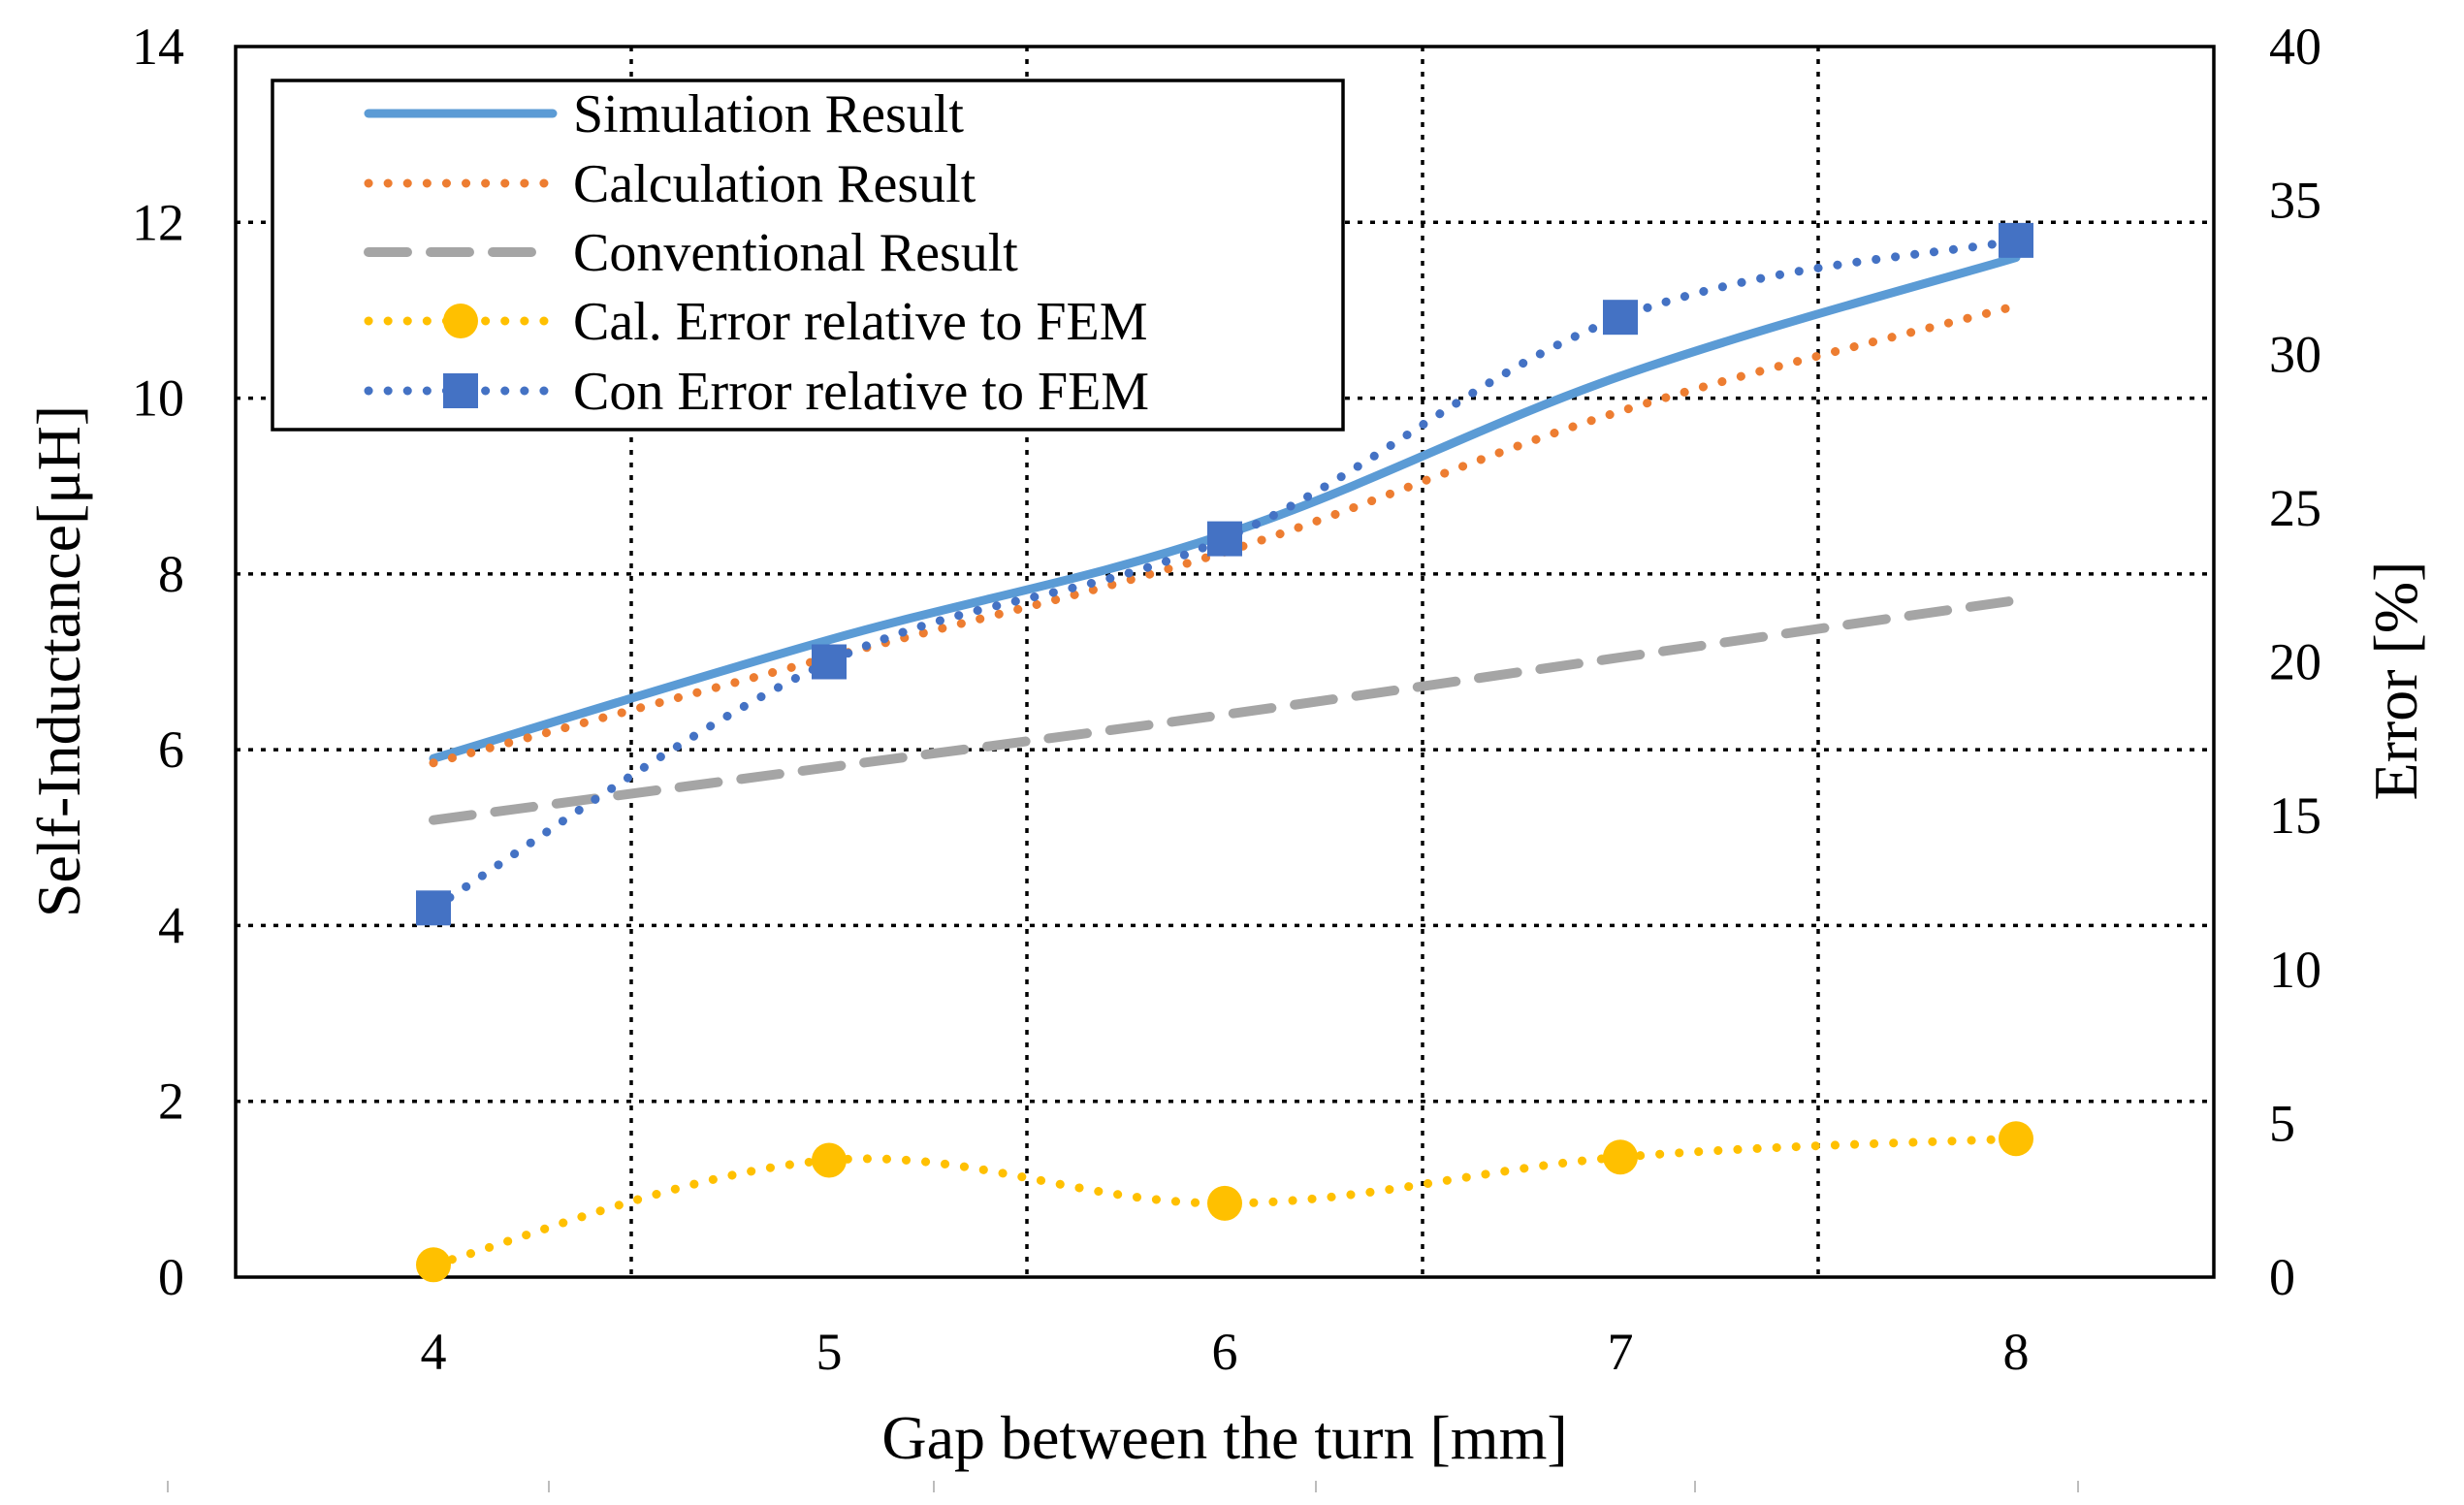  Describe the element at coordinates (1123, 1486) in the screenshot. I see `page-footer-marks` at that location.